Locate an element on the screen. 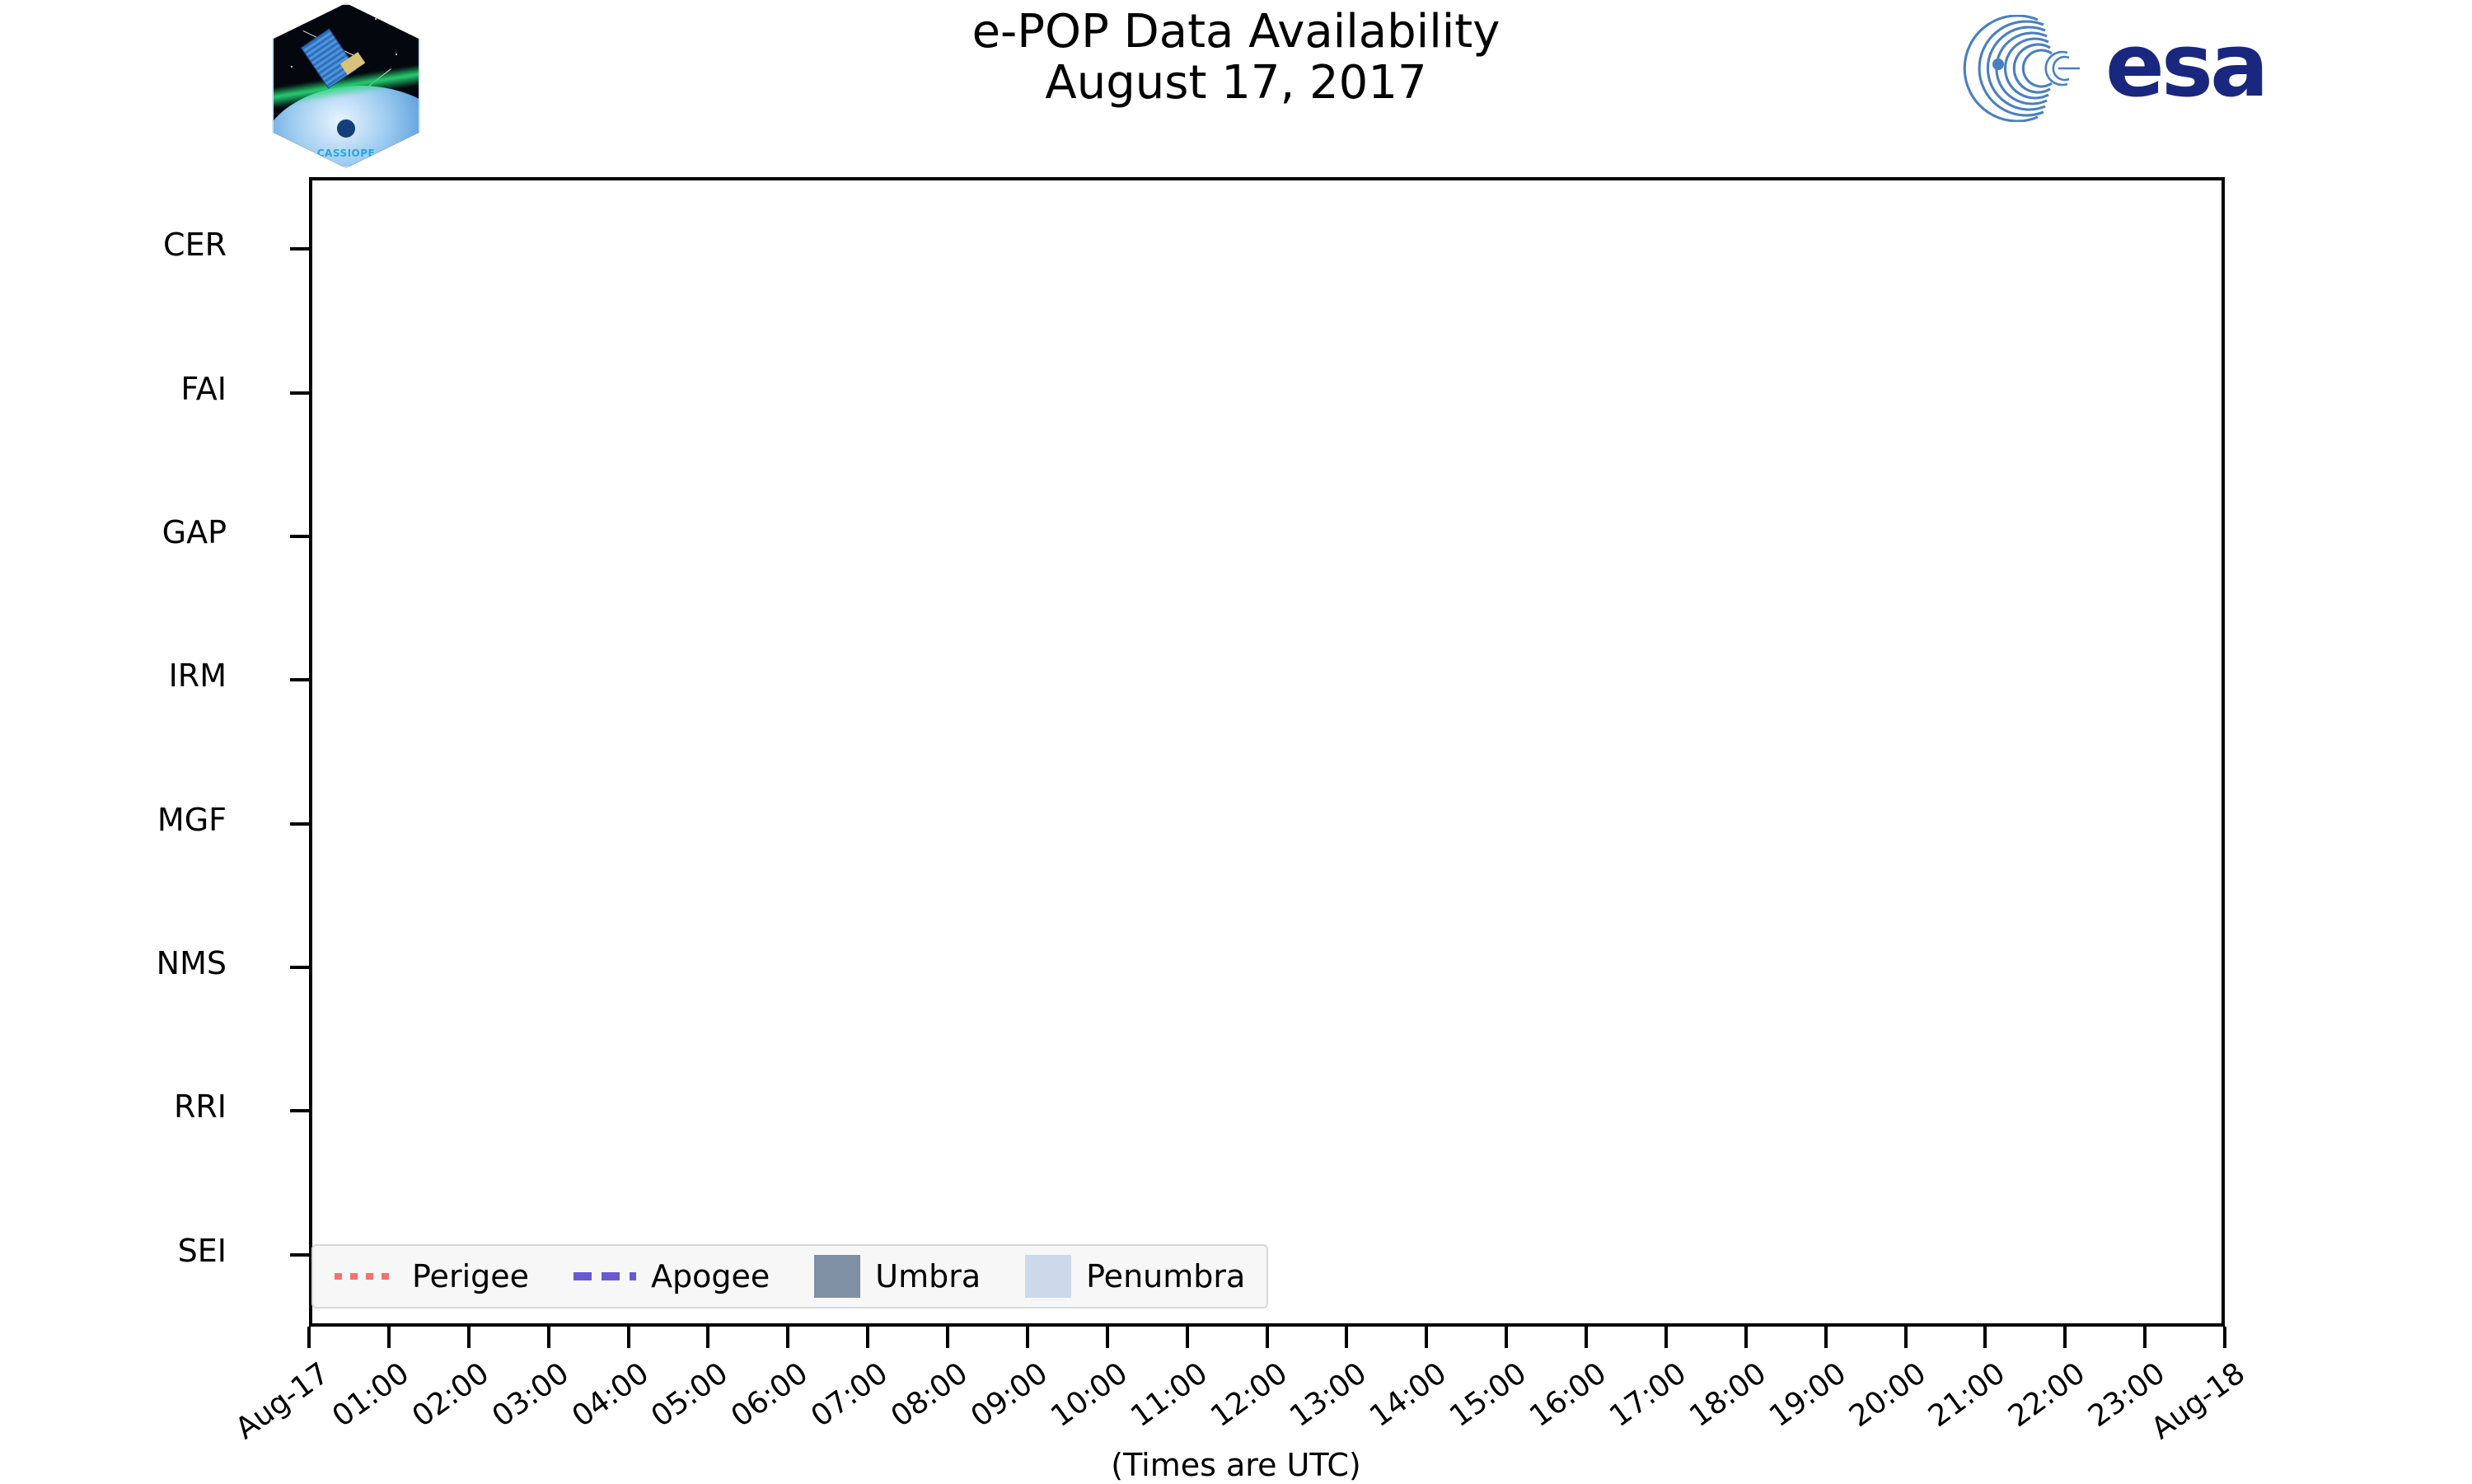  y-tick-label-irm: IRM is located at coordinates (197, 676).